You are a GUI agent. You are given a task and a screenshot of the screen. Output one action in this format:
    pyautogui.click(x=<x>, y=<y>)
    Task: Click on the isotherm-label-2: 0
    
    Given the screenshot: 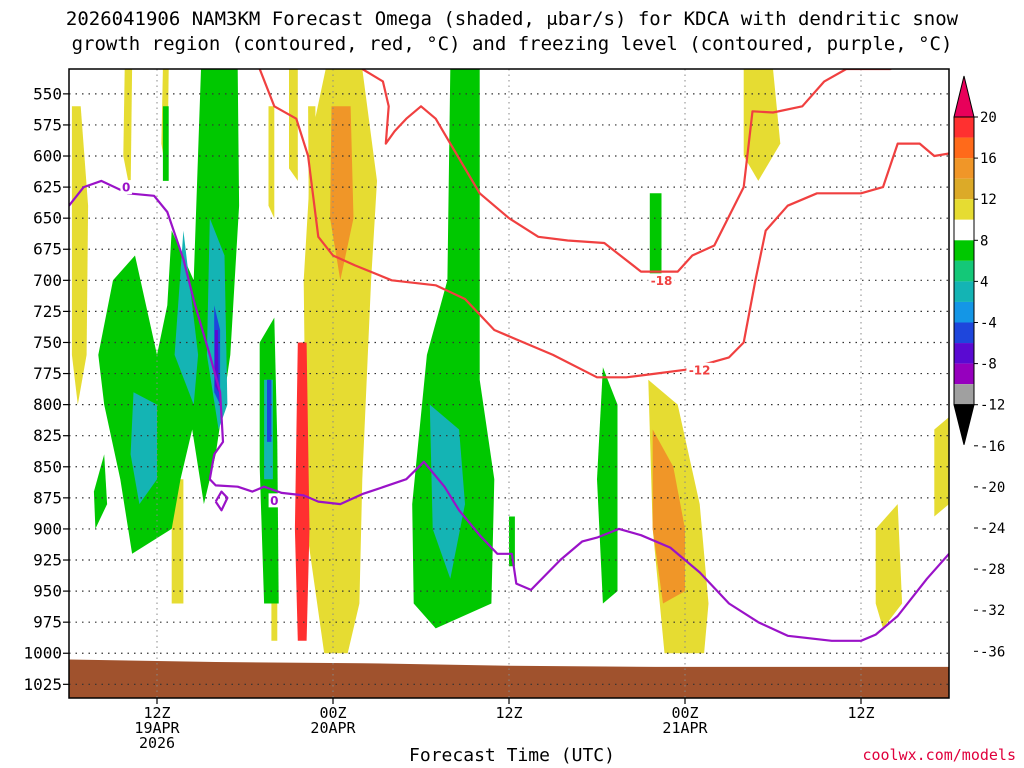 What is the action you would take?
    pyautogui.click(x=126, y=188)
    